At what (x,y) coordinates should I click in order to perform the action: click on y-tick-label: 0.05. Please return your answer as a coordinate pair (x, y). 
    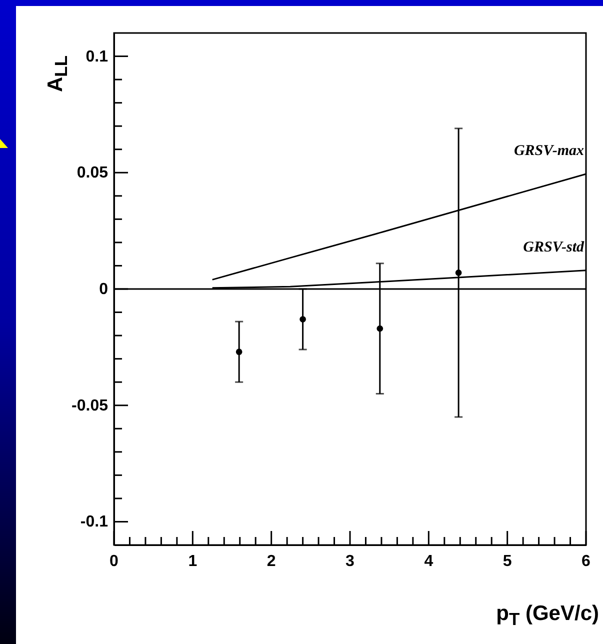
    Looking at the image, I should click on (92, 173).